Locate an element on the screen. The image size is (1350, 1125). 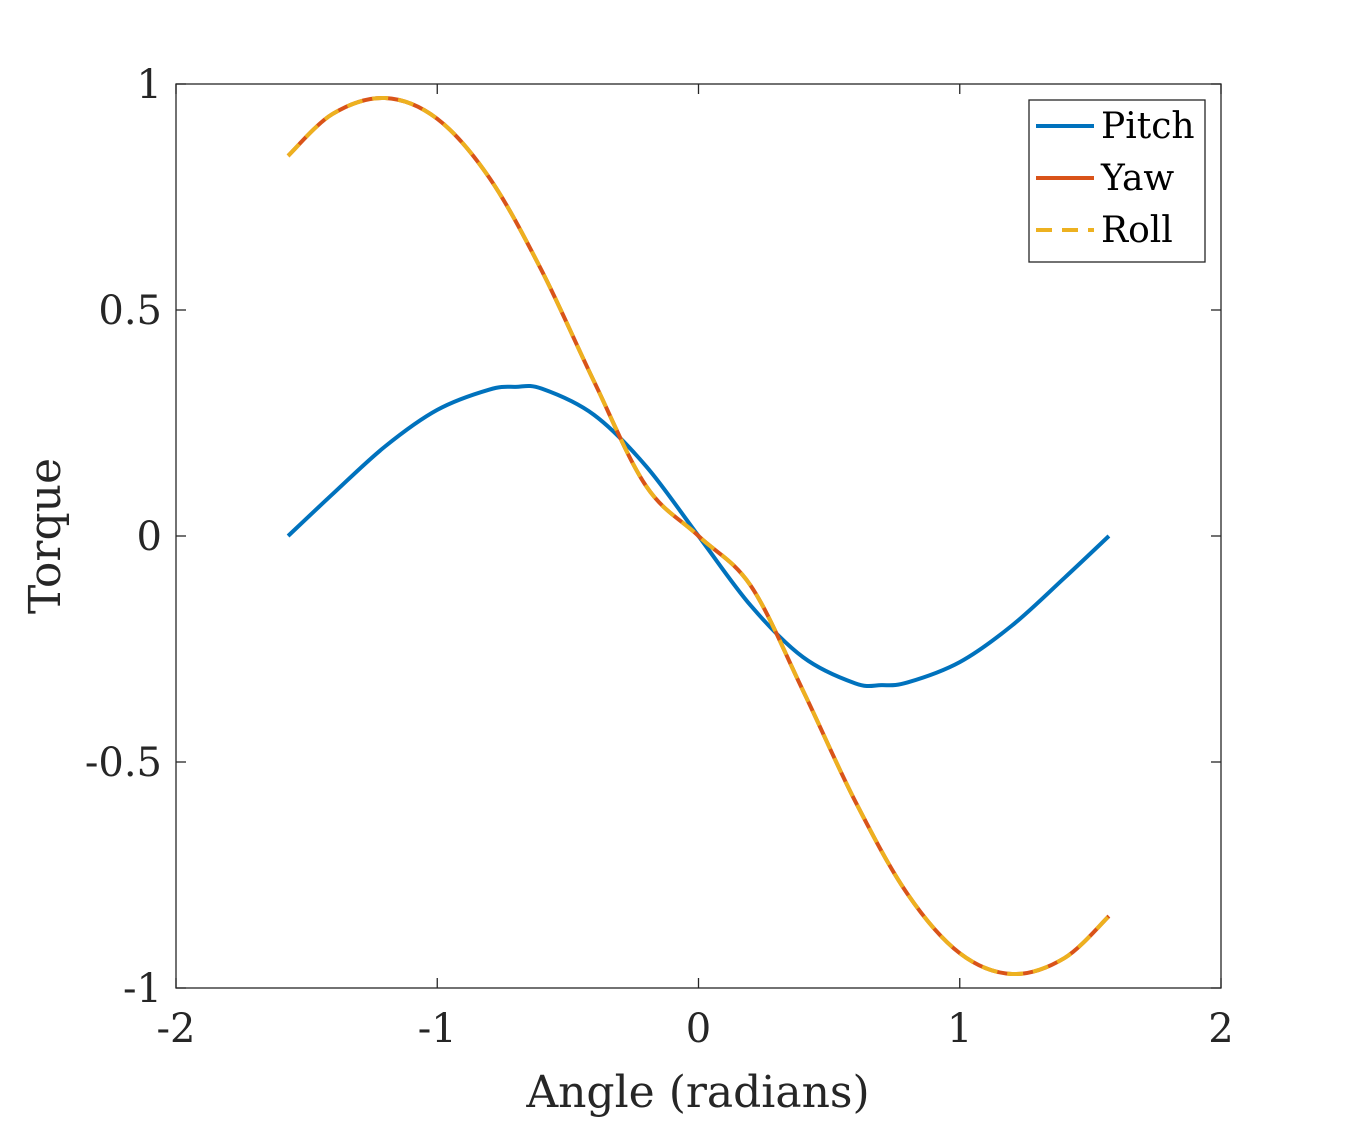
y-tick-label: 1 is located at coordinates (149, 85).